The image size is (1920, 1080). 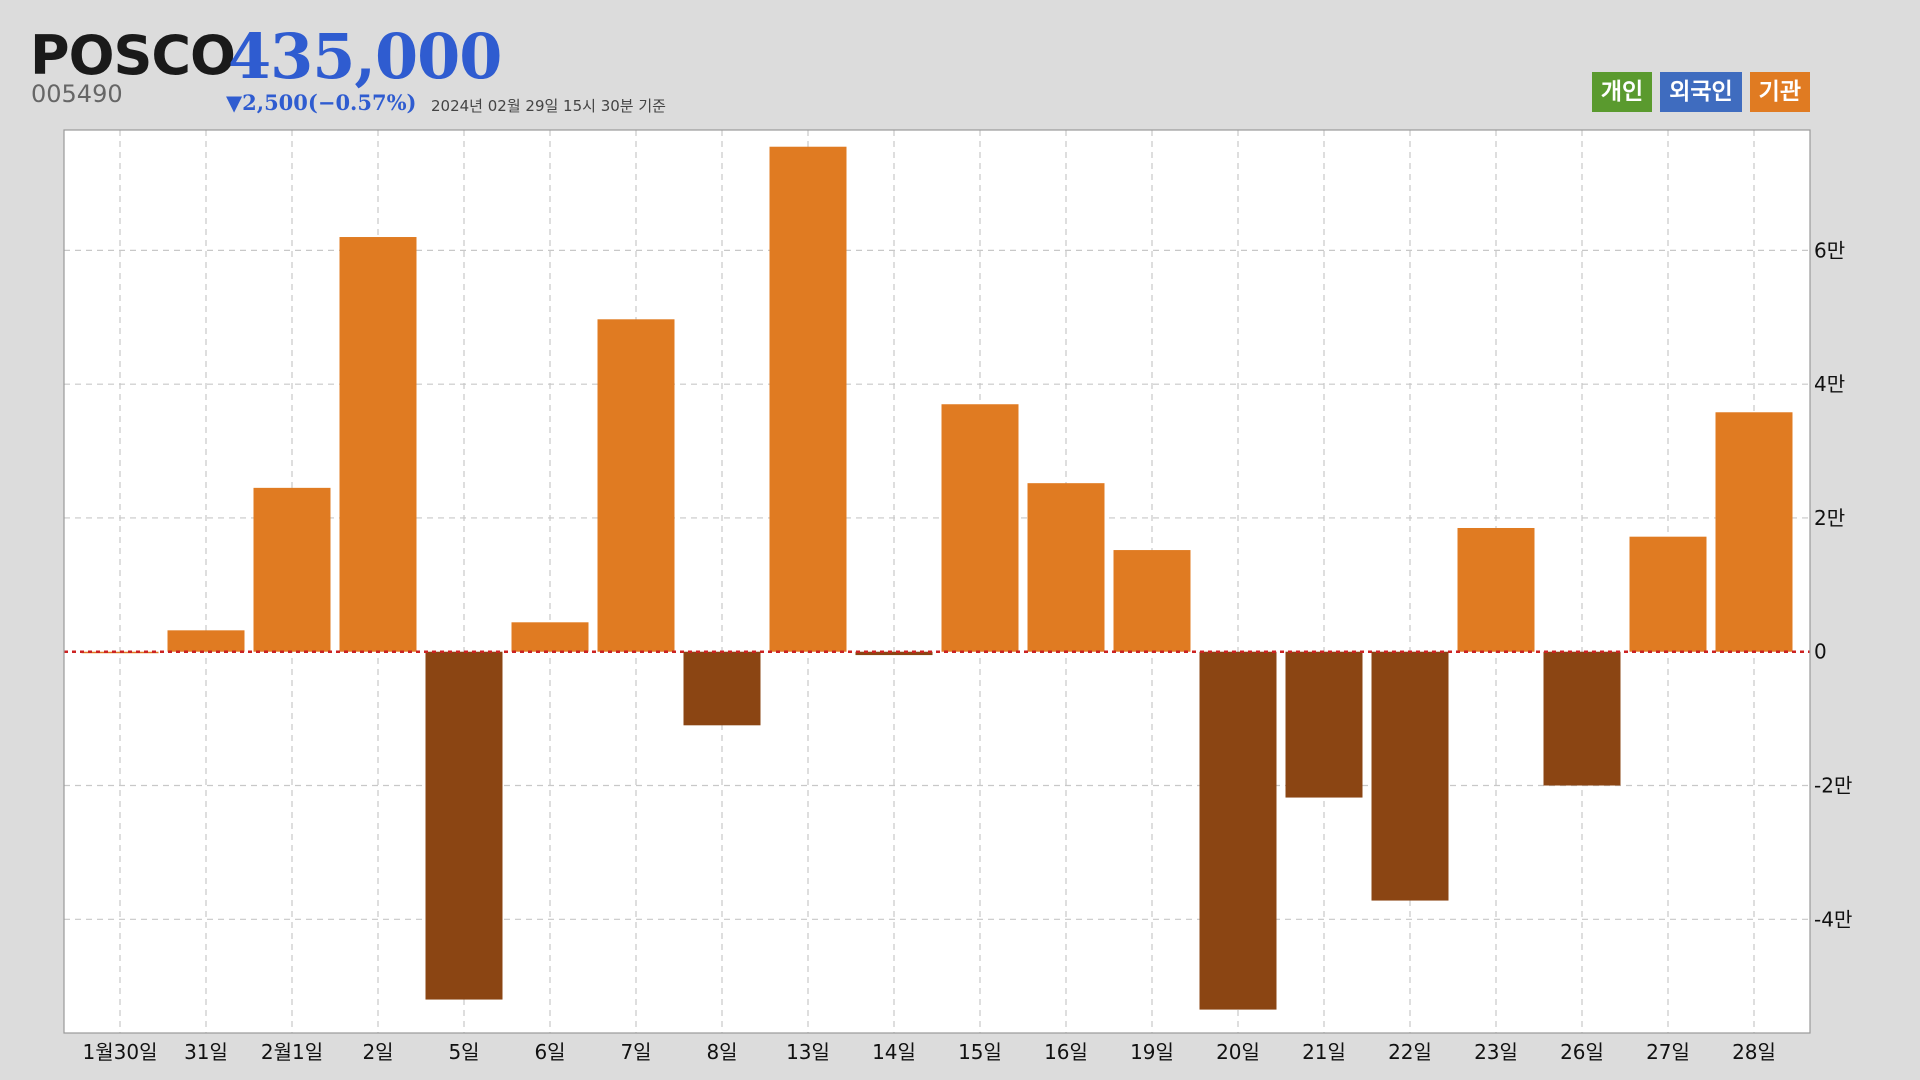 What do you see at coordinates (1066, 1052) in the screenshot?
I see `x-tick-label: 16일` at bounding box center [1066, 1052].